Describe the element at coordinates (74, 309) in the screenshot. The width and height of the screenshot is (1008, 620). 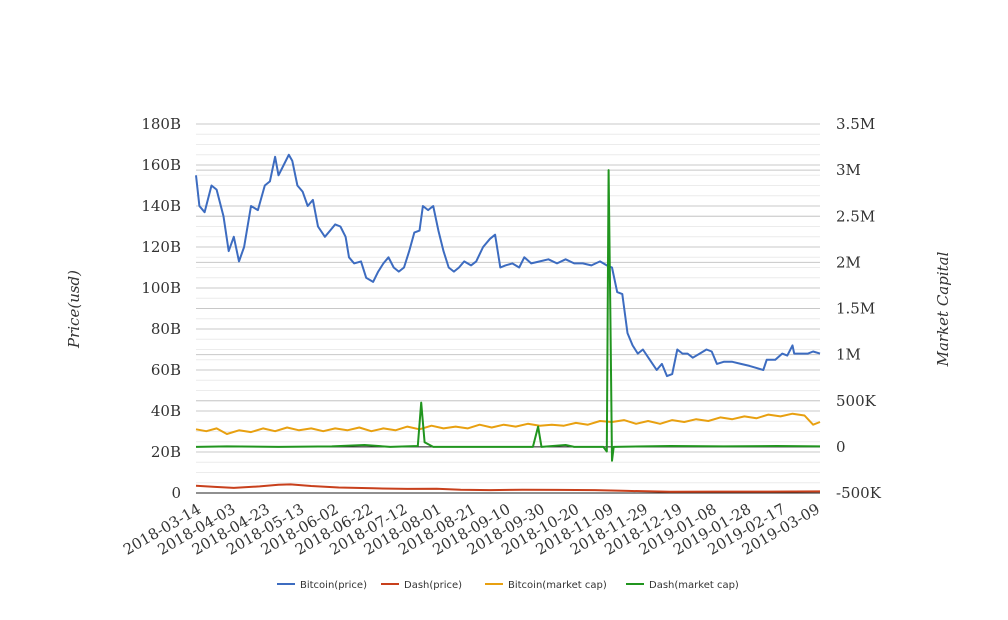
I see `y-left-axis-title: Price(usd)` at that location.